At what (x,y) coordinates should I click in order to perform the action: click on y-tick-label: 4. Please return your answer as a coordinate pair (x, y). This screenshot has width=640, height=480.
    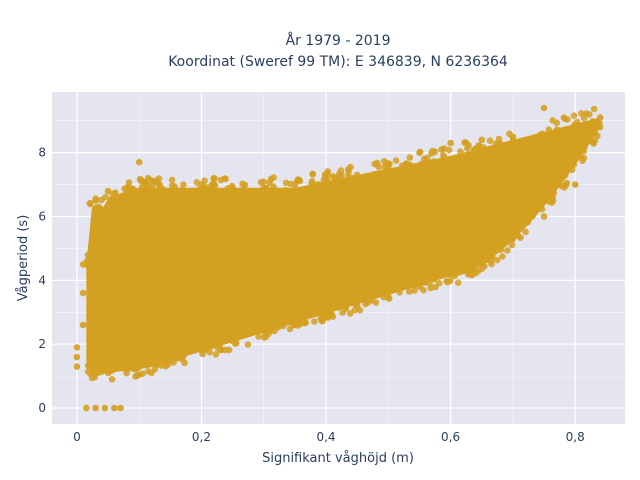
    Looking at the image, I should click on (42, 280).